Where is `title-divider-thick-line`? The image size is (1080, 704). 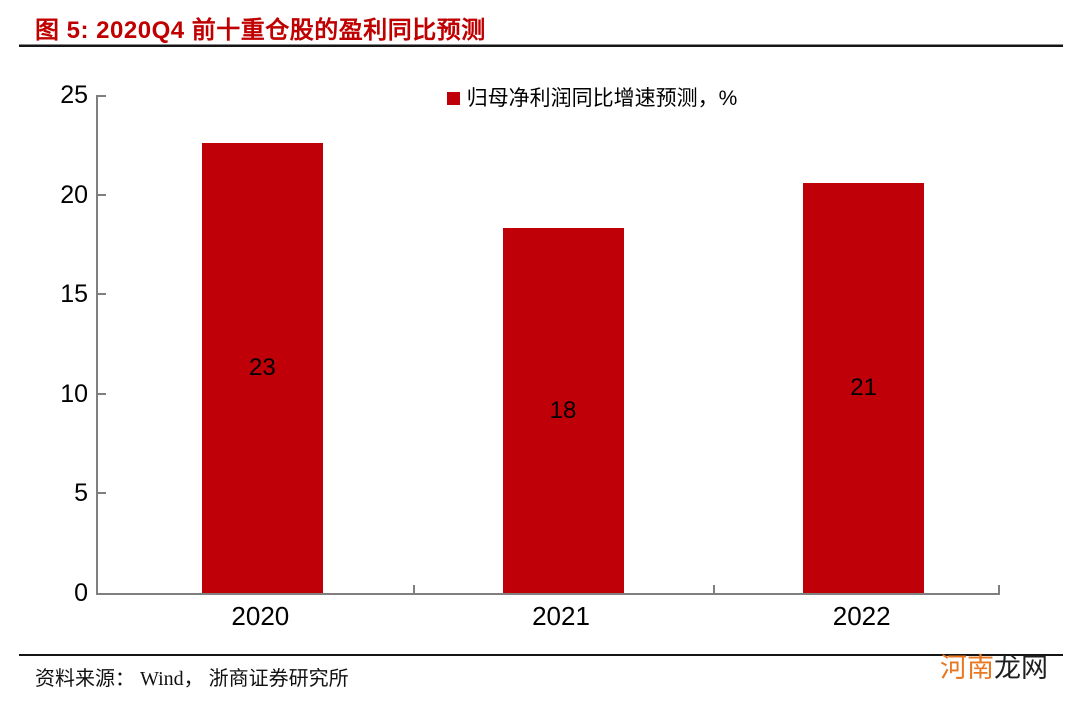 title-divider-thick-line is located at coordinates (541, 46).